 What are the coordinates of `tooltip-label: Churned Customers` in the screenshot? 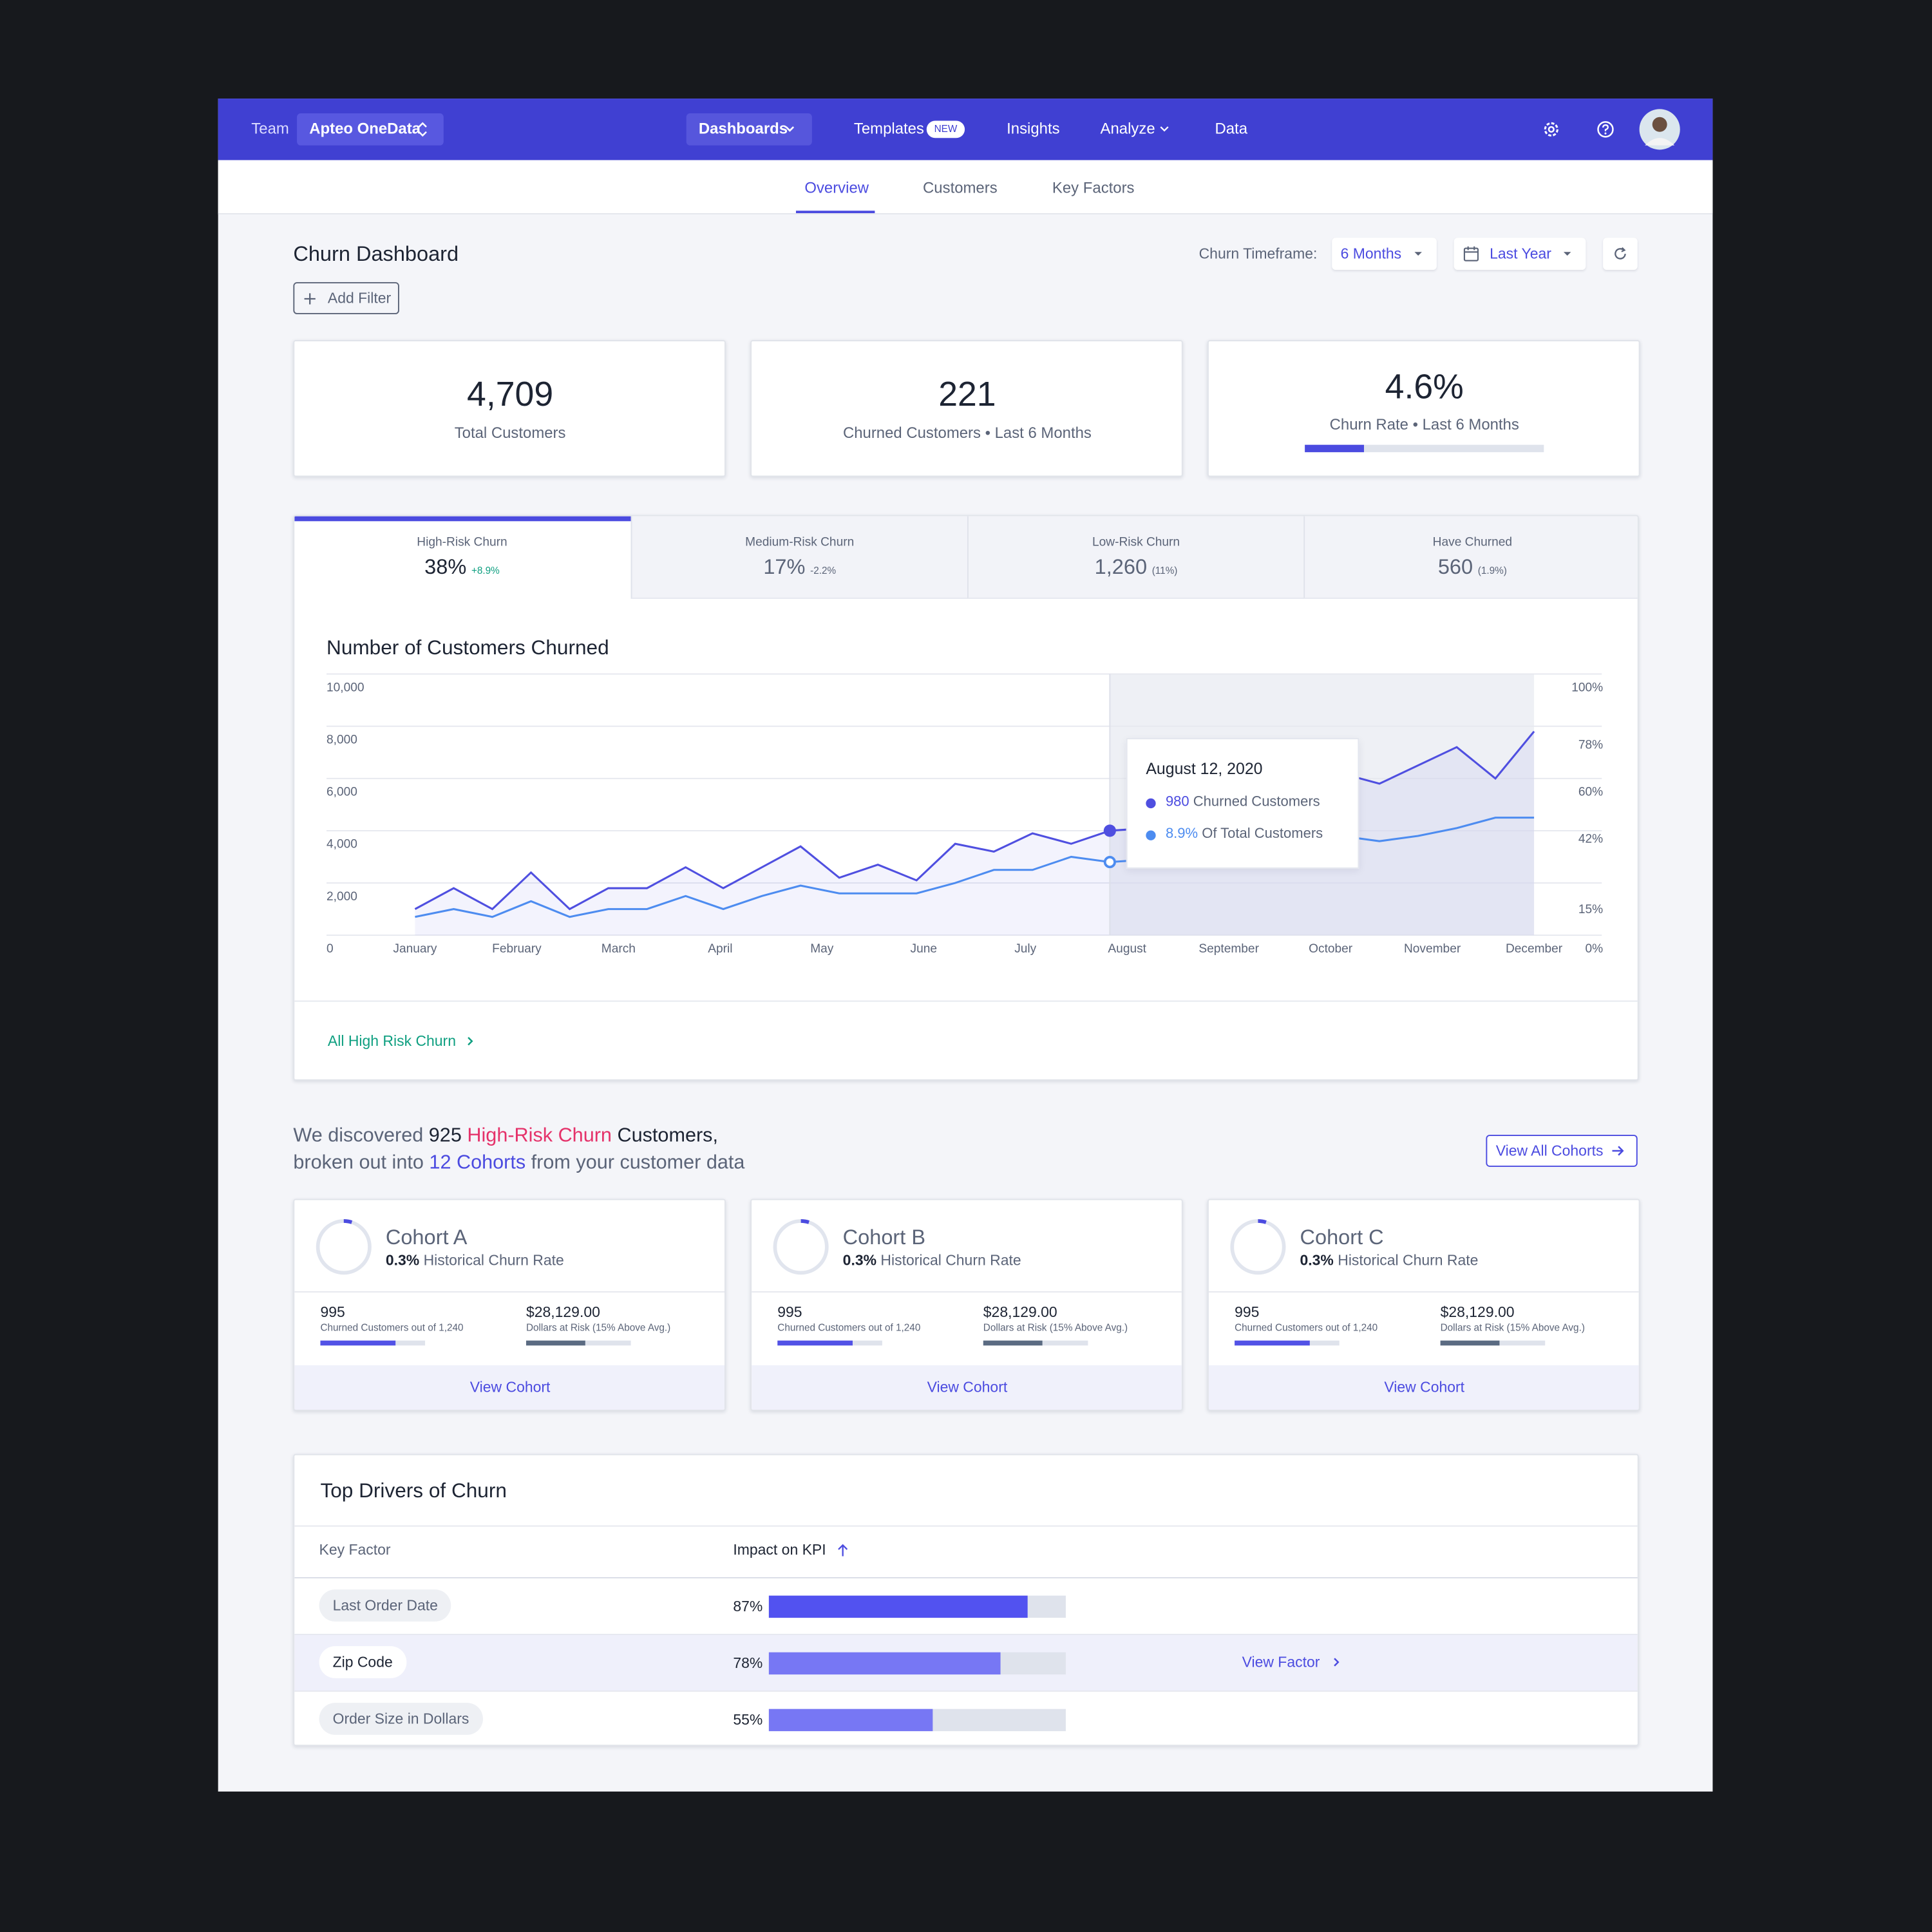 It's located at (1256, 803).